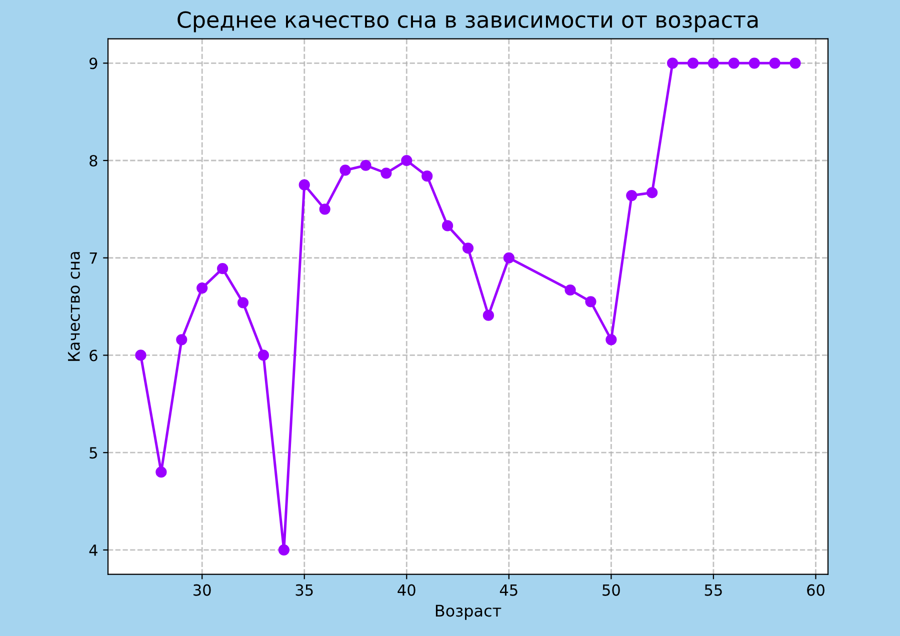 This screenshot has width=900, height=636. Describe the element at coordinates (304, 590) in the screenshot. I see `x-tick-label: 35` at that location.